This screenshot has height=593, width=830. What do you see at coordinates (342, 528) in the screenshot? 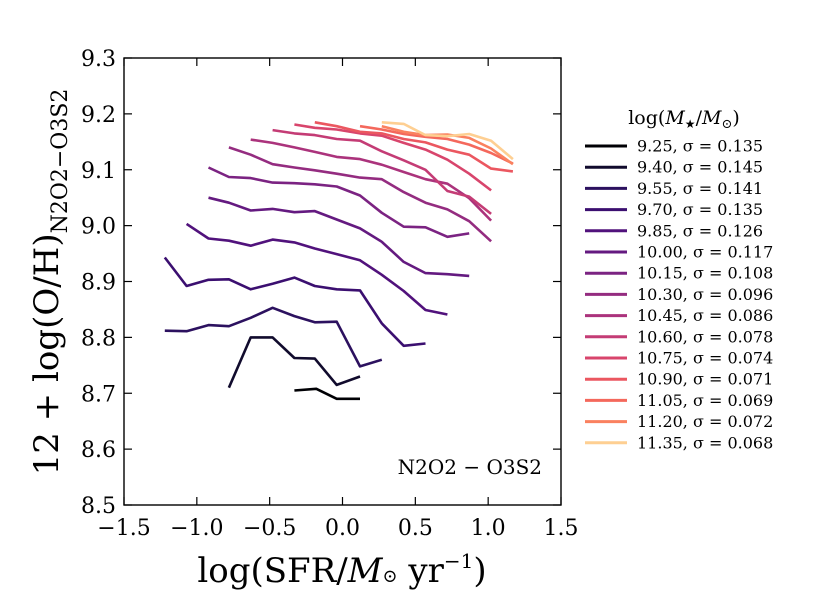
I see `x-tick-label: 0.0` at bounding box center [342, 528].